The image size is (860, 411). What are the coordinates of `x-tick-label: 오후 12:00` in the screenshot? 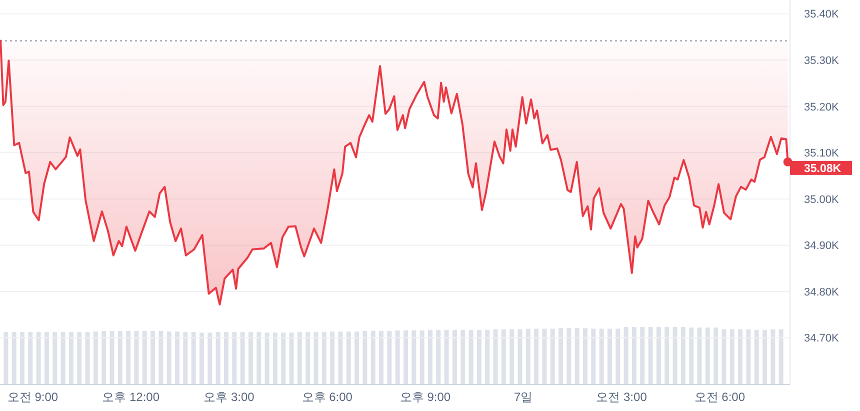 It's located at (131, 397).